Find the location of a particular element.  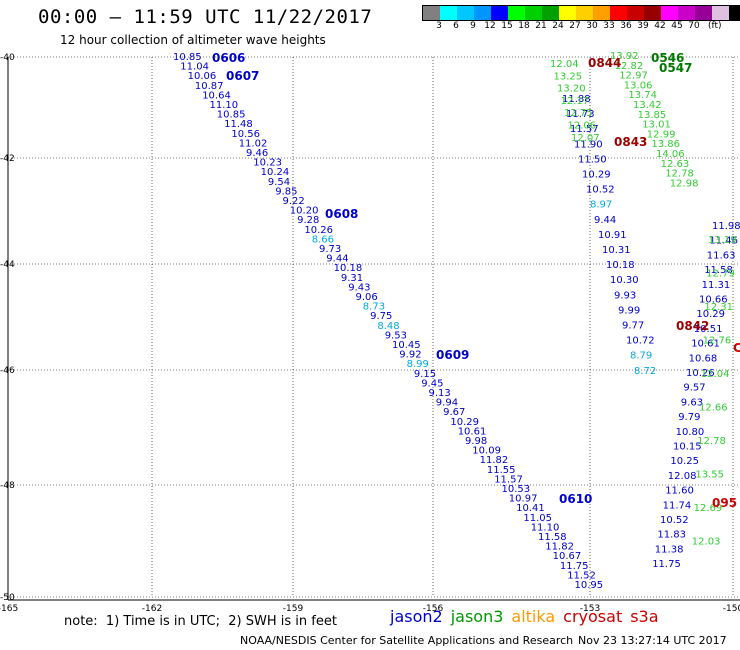

time-label: 0606 is located at coordinates (228, 58).